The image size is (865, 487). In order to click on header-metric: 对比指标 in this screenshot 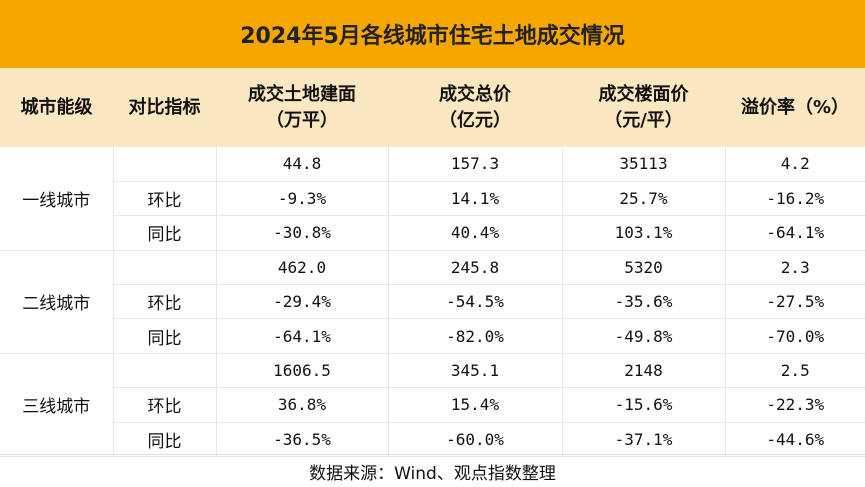, I will do `click(164, 107)`.